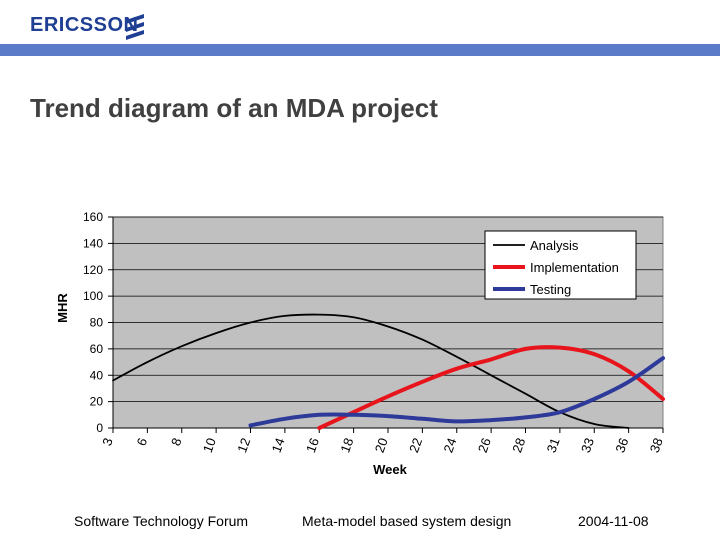  I want to click on legend-label-testing: Testing, so click(550, 289).